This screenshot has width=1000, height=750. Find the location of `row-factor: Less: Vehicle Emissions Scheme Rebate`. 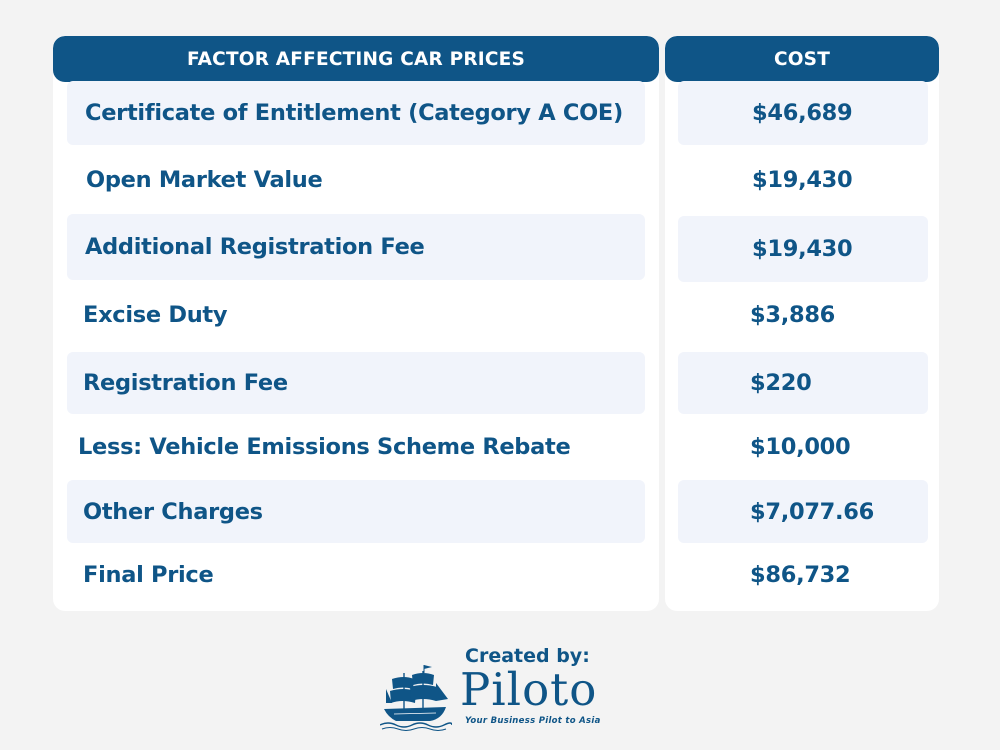

row-factor: Less: Vehicle Emissions Scheme Rebate is located at coordinates (324, 447).